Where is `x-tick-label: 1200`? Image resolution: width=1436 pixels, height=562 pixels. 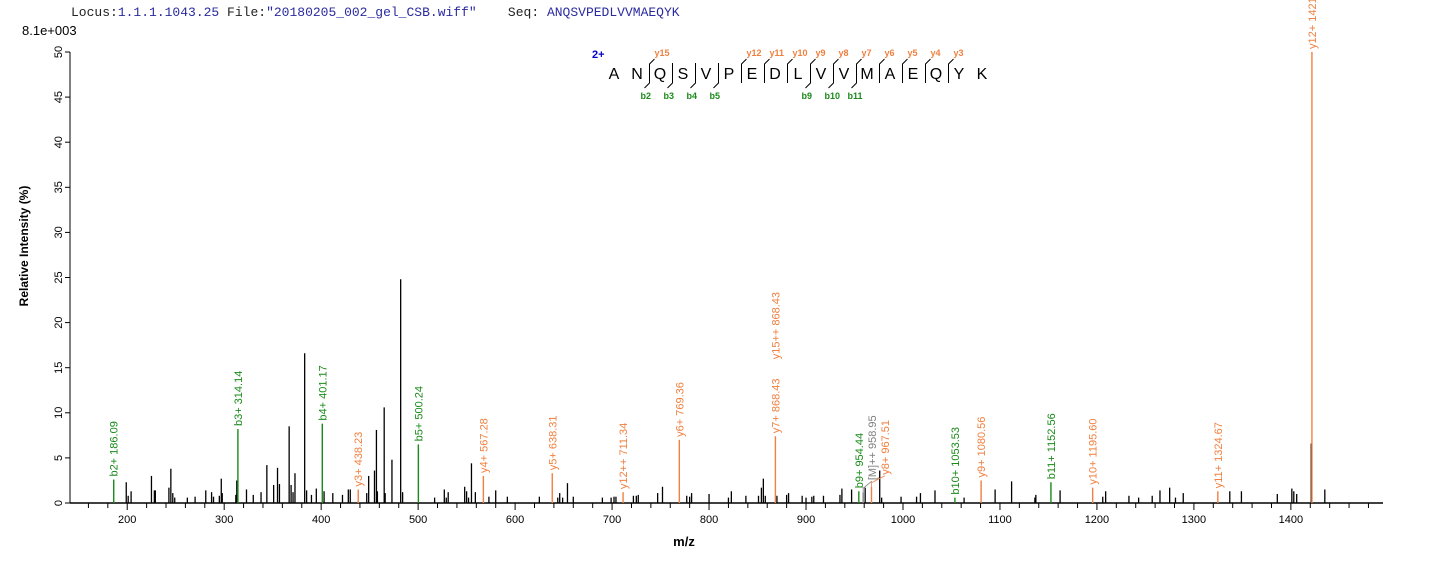 x-tick-label: 1200 is located at coordinates (1097, 520).